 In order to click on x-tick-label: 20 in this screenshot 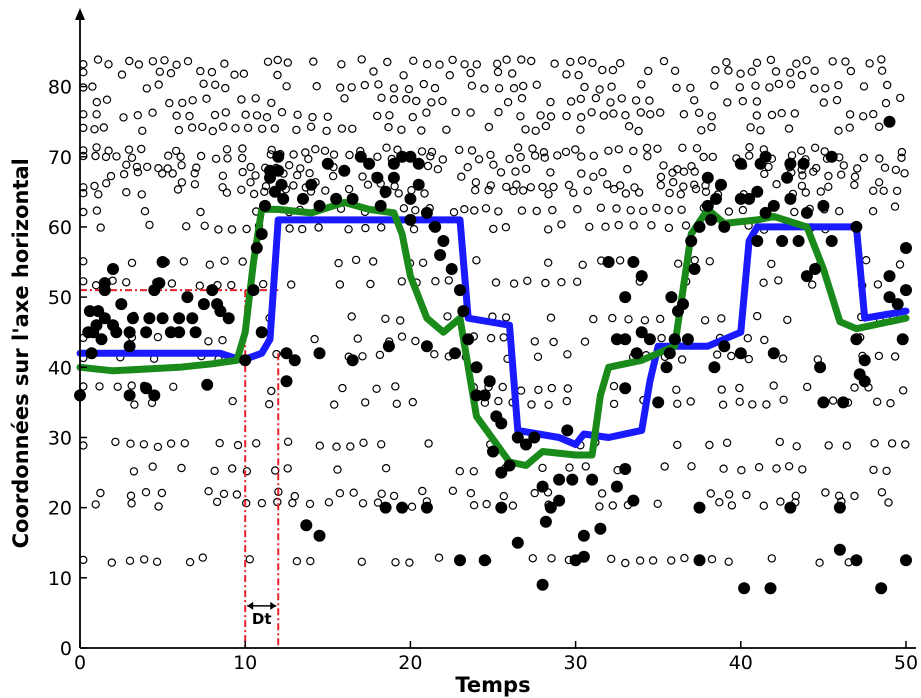, I will do `click(410, 663)`.